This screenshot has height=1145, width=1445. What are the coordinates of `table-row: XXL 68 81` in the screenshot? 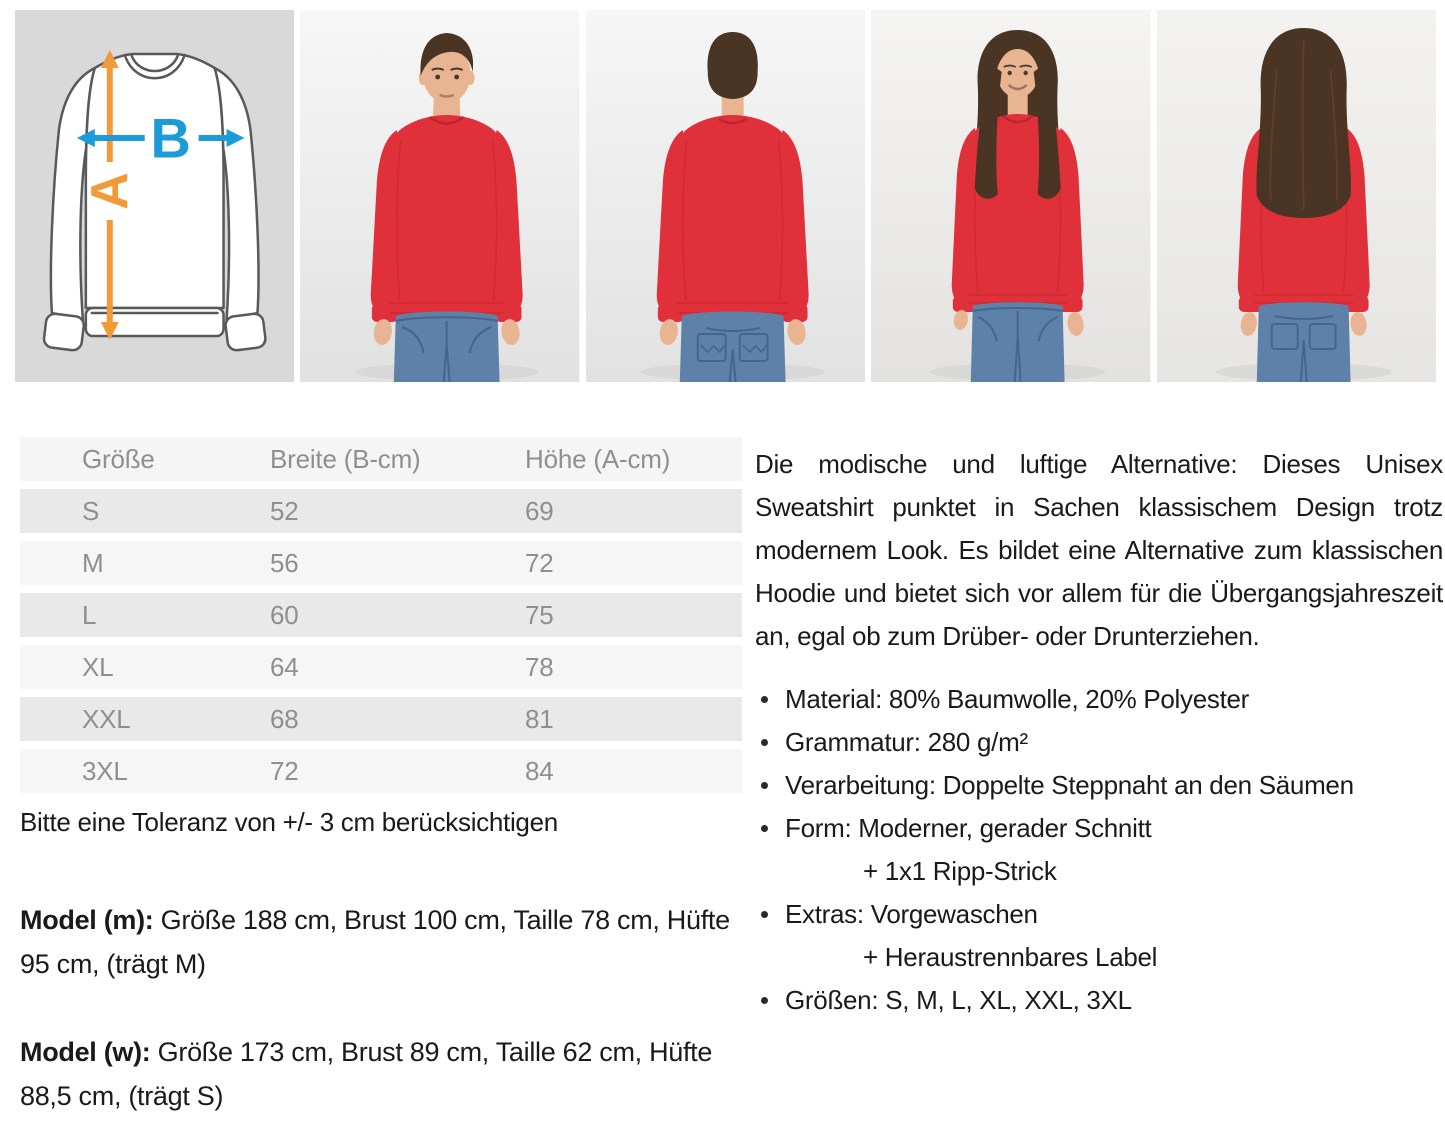 It's located at (381, 719).